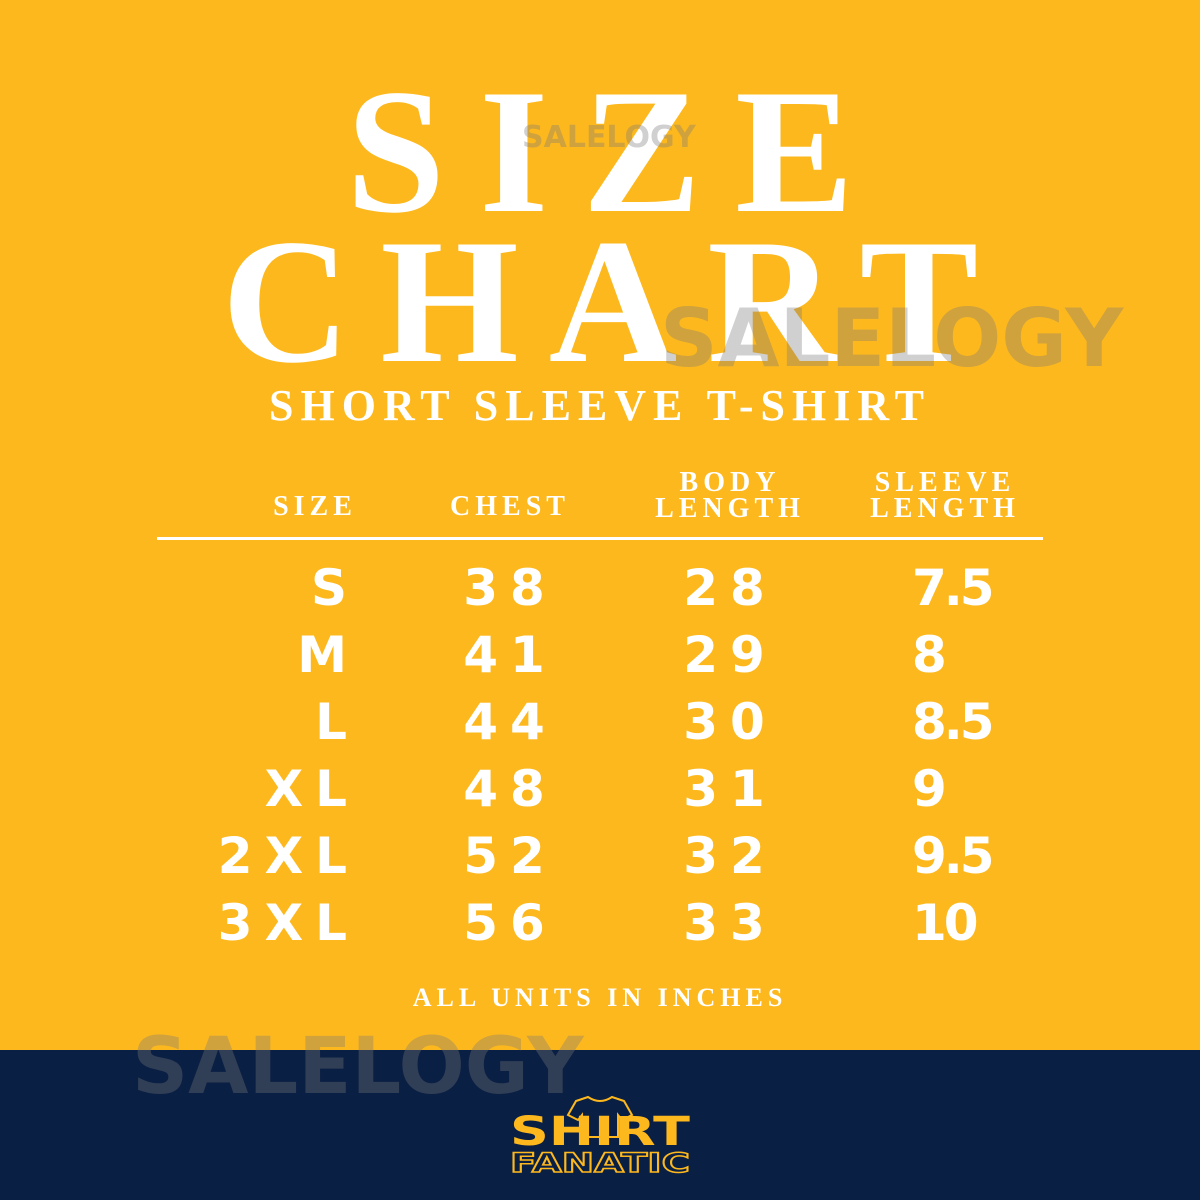 The width and height of the screenshot is (1200, 1200). I want to click on cell-sleeve: 9.5, so click(953, 856).